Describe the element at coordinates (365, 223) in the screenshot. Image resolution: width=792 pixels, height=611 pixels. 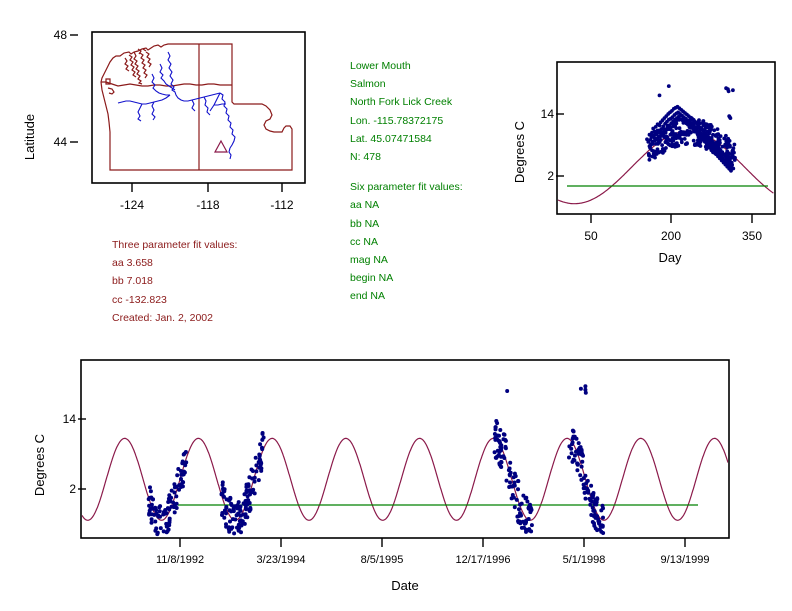
I see `six-param-bb: bb NA` at that location.